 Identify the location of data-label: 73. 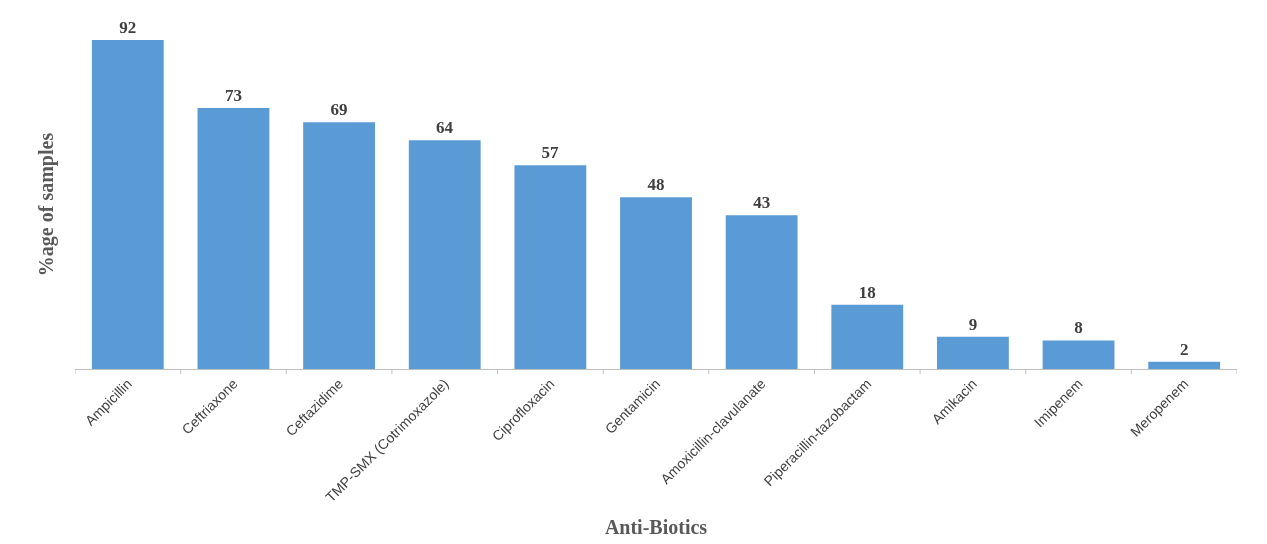
(233, 95).